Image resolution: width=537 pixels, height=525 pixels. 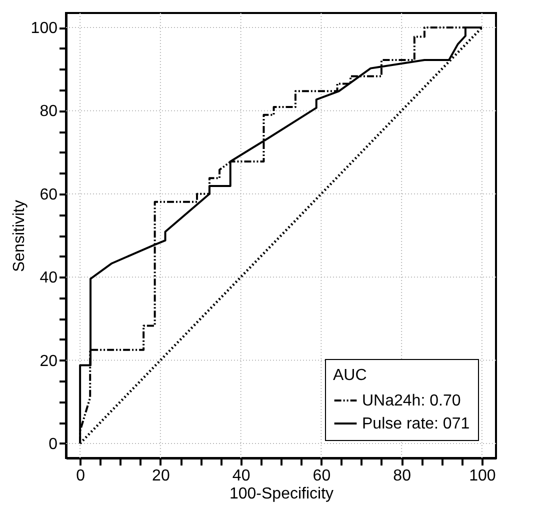 What do you see at coordinates (281, 494) in the screenshot?
I see `x-axis-title: 100-Specificity` at bounding box center [281, 494].